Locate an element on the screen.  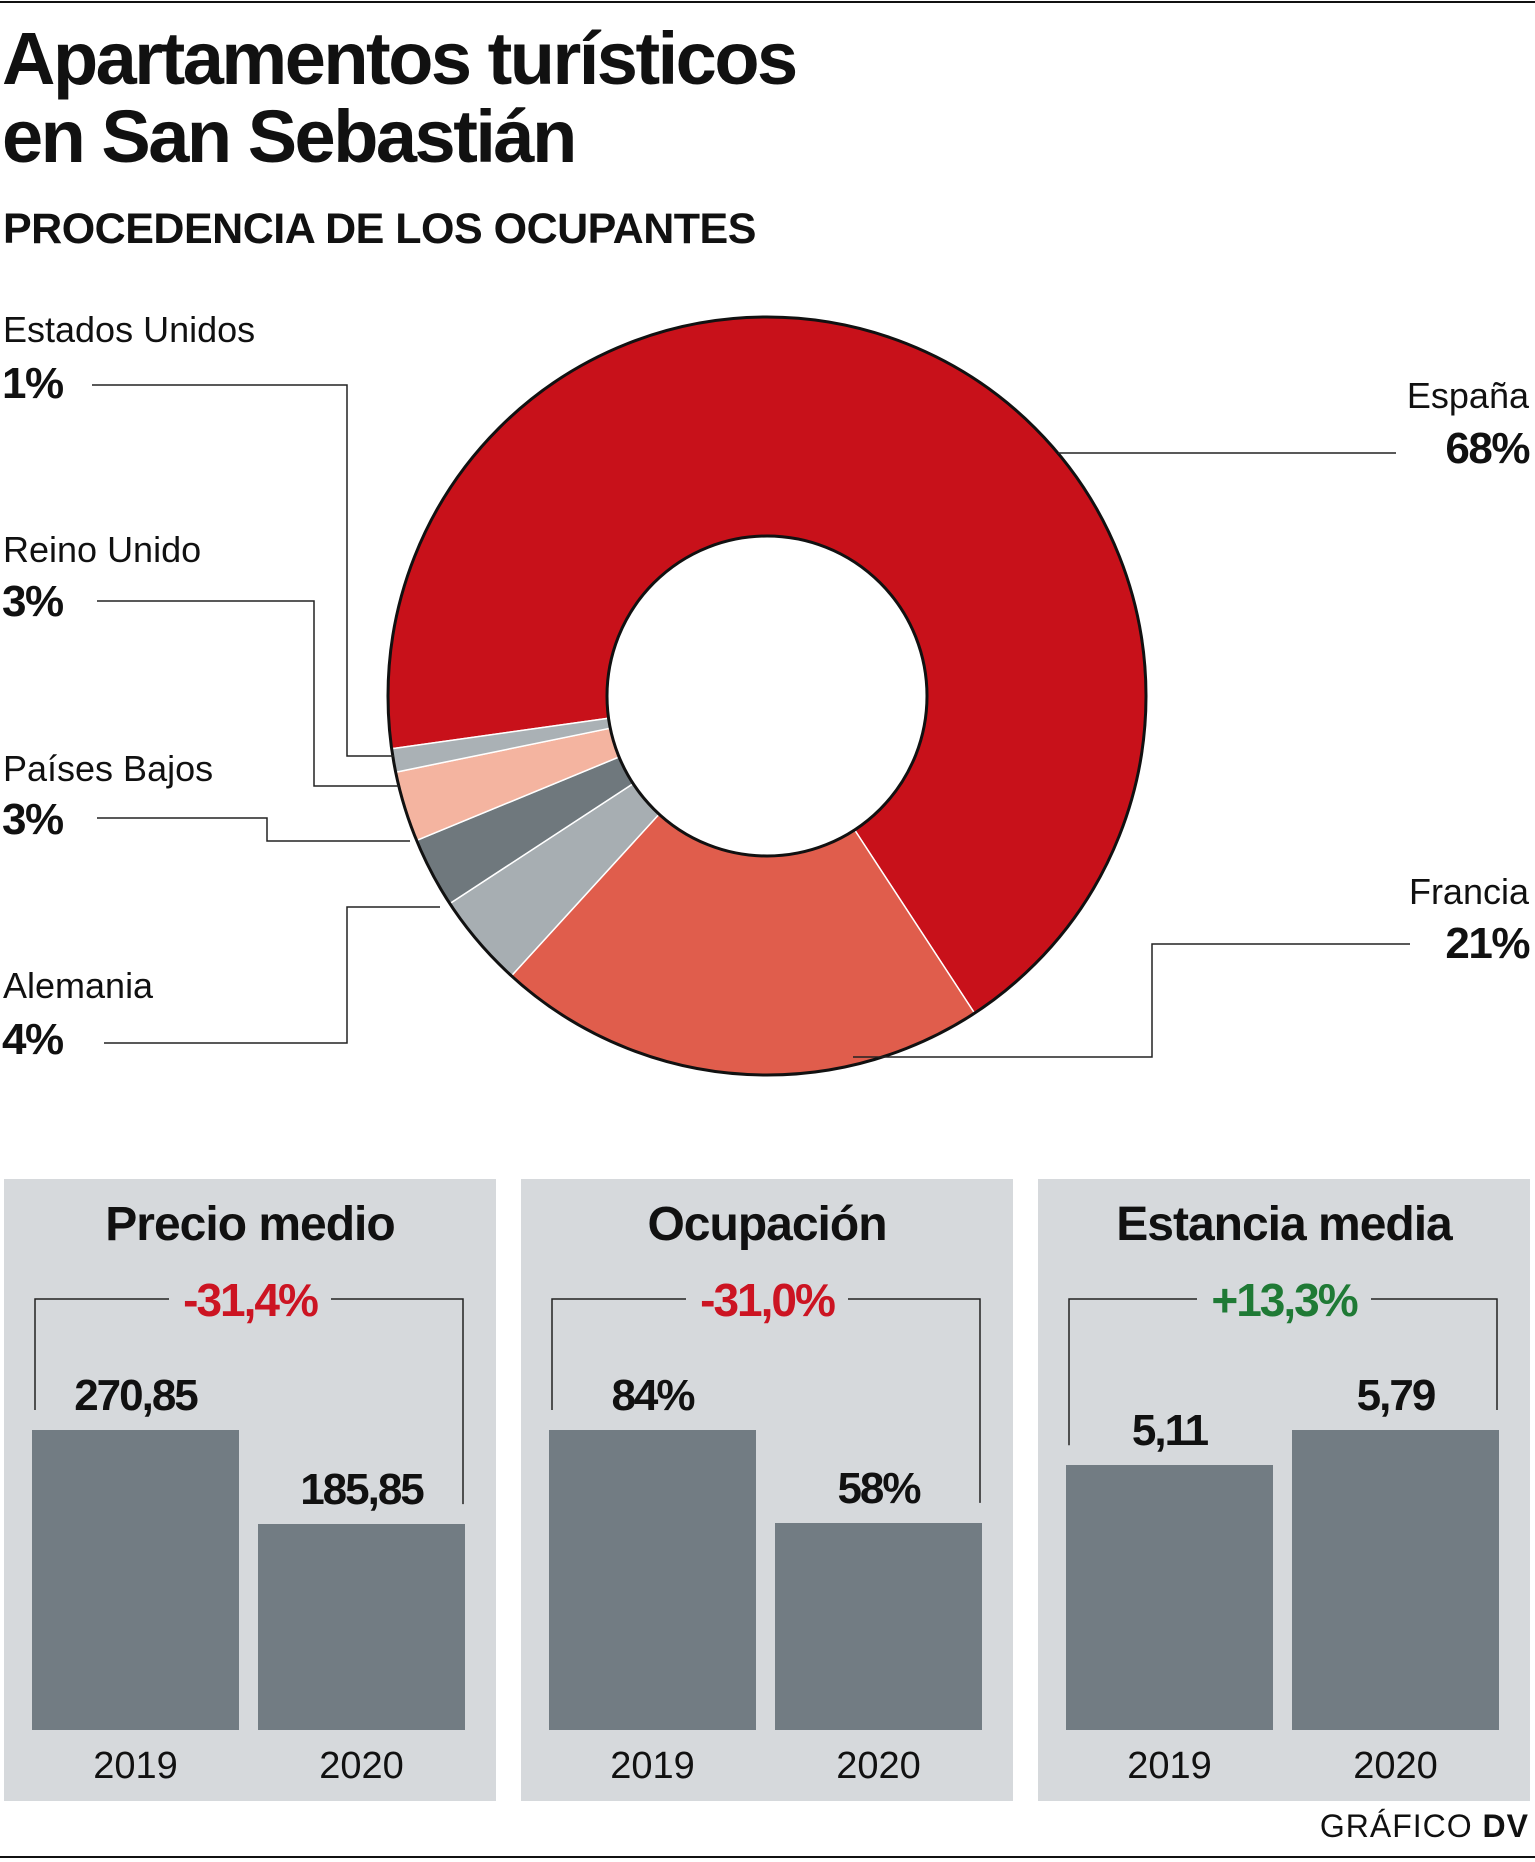
change-value: -31,4% is located at coordinates (250, 1300).